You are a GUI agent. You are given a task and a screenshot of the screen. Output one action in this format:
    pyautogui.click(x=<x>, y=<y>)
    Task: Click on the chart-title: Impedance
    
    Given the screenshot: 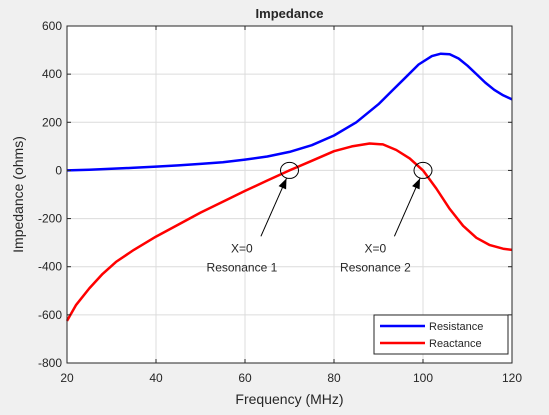 What is the action you would take?
    pyautogui.click(x=290, y=13)
    